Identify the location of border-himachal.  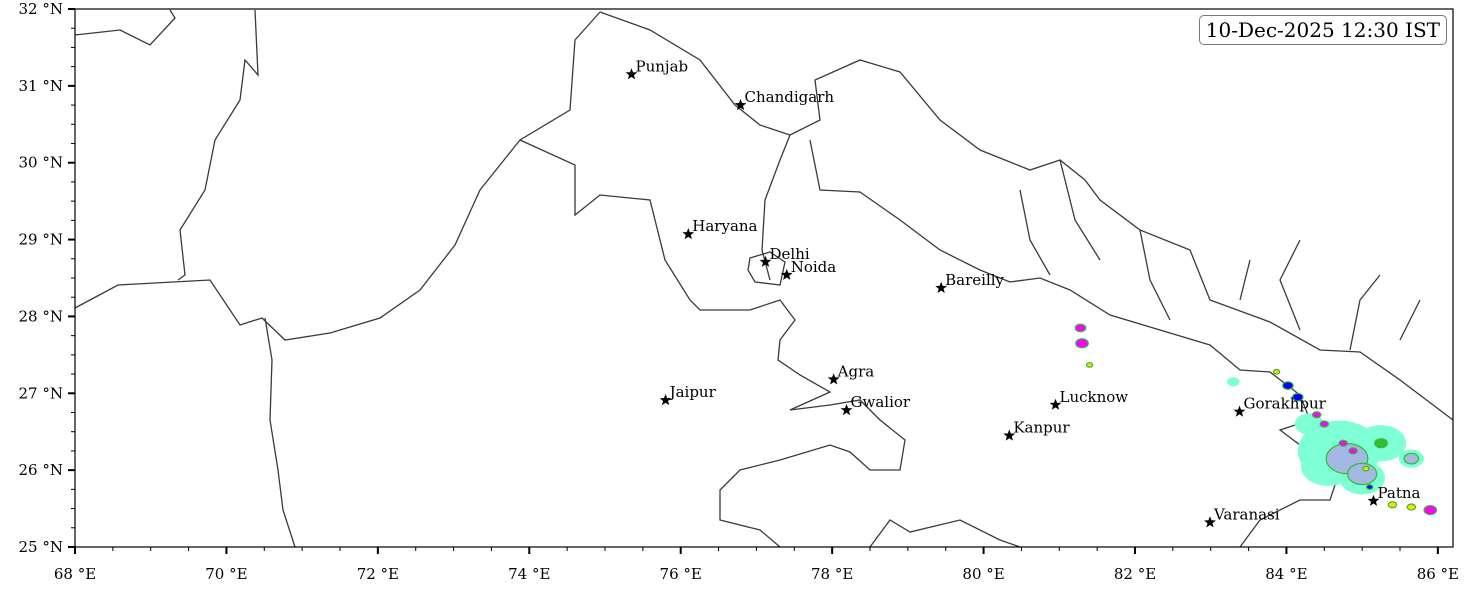
(695, 146).